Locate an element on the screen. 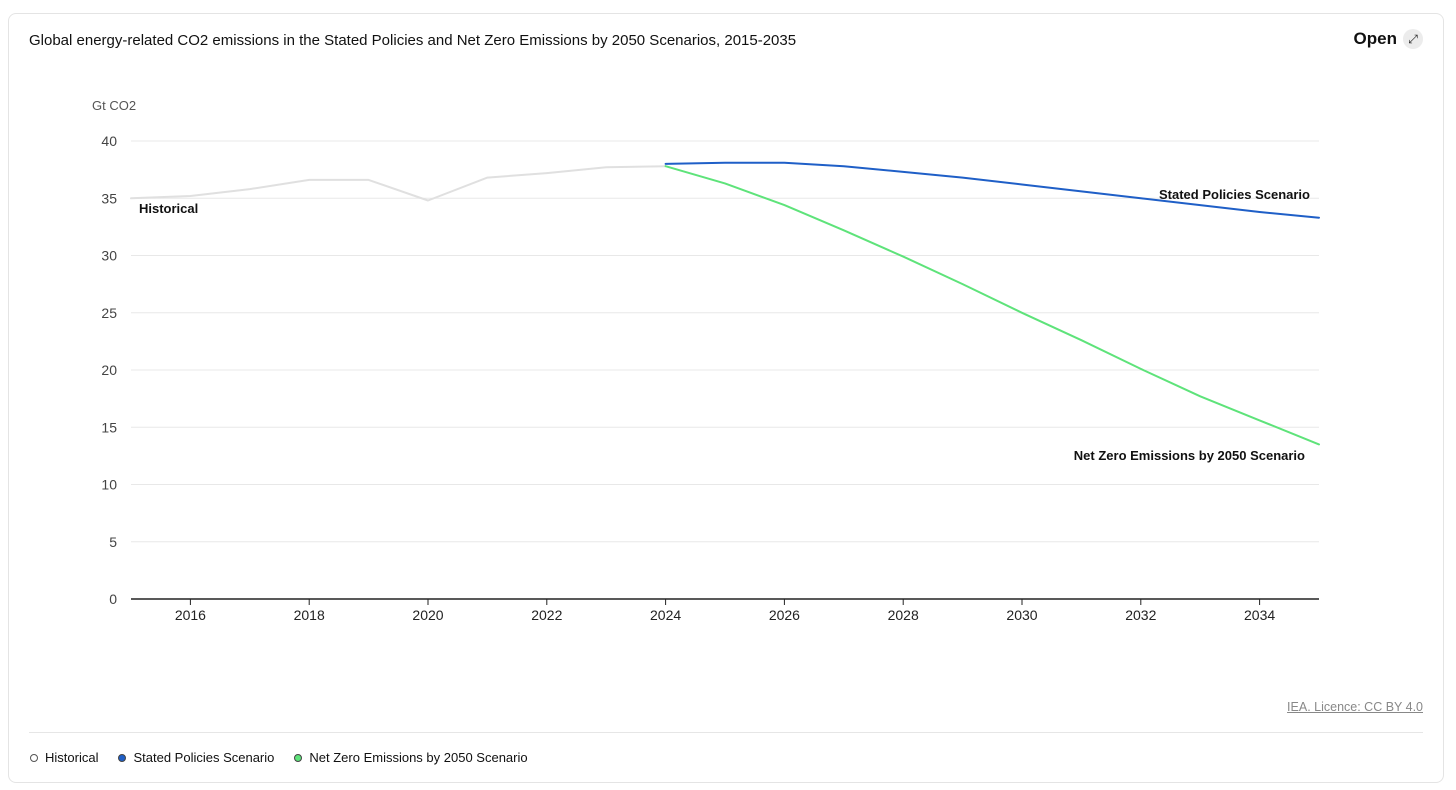 Image resolution: width=1456 pixels, height=790 pixels. expand-icon: ⤢ is located at coordinates (1413, 39).